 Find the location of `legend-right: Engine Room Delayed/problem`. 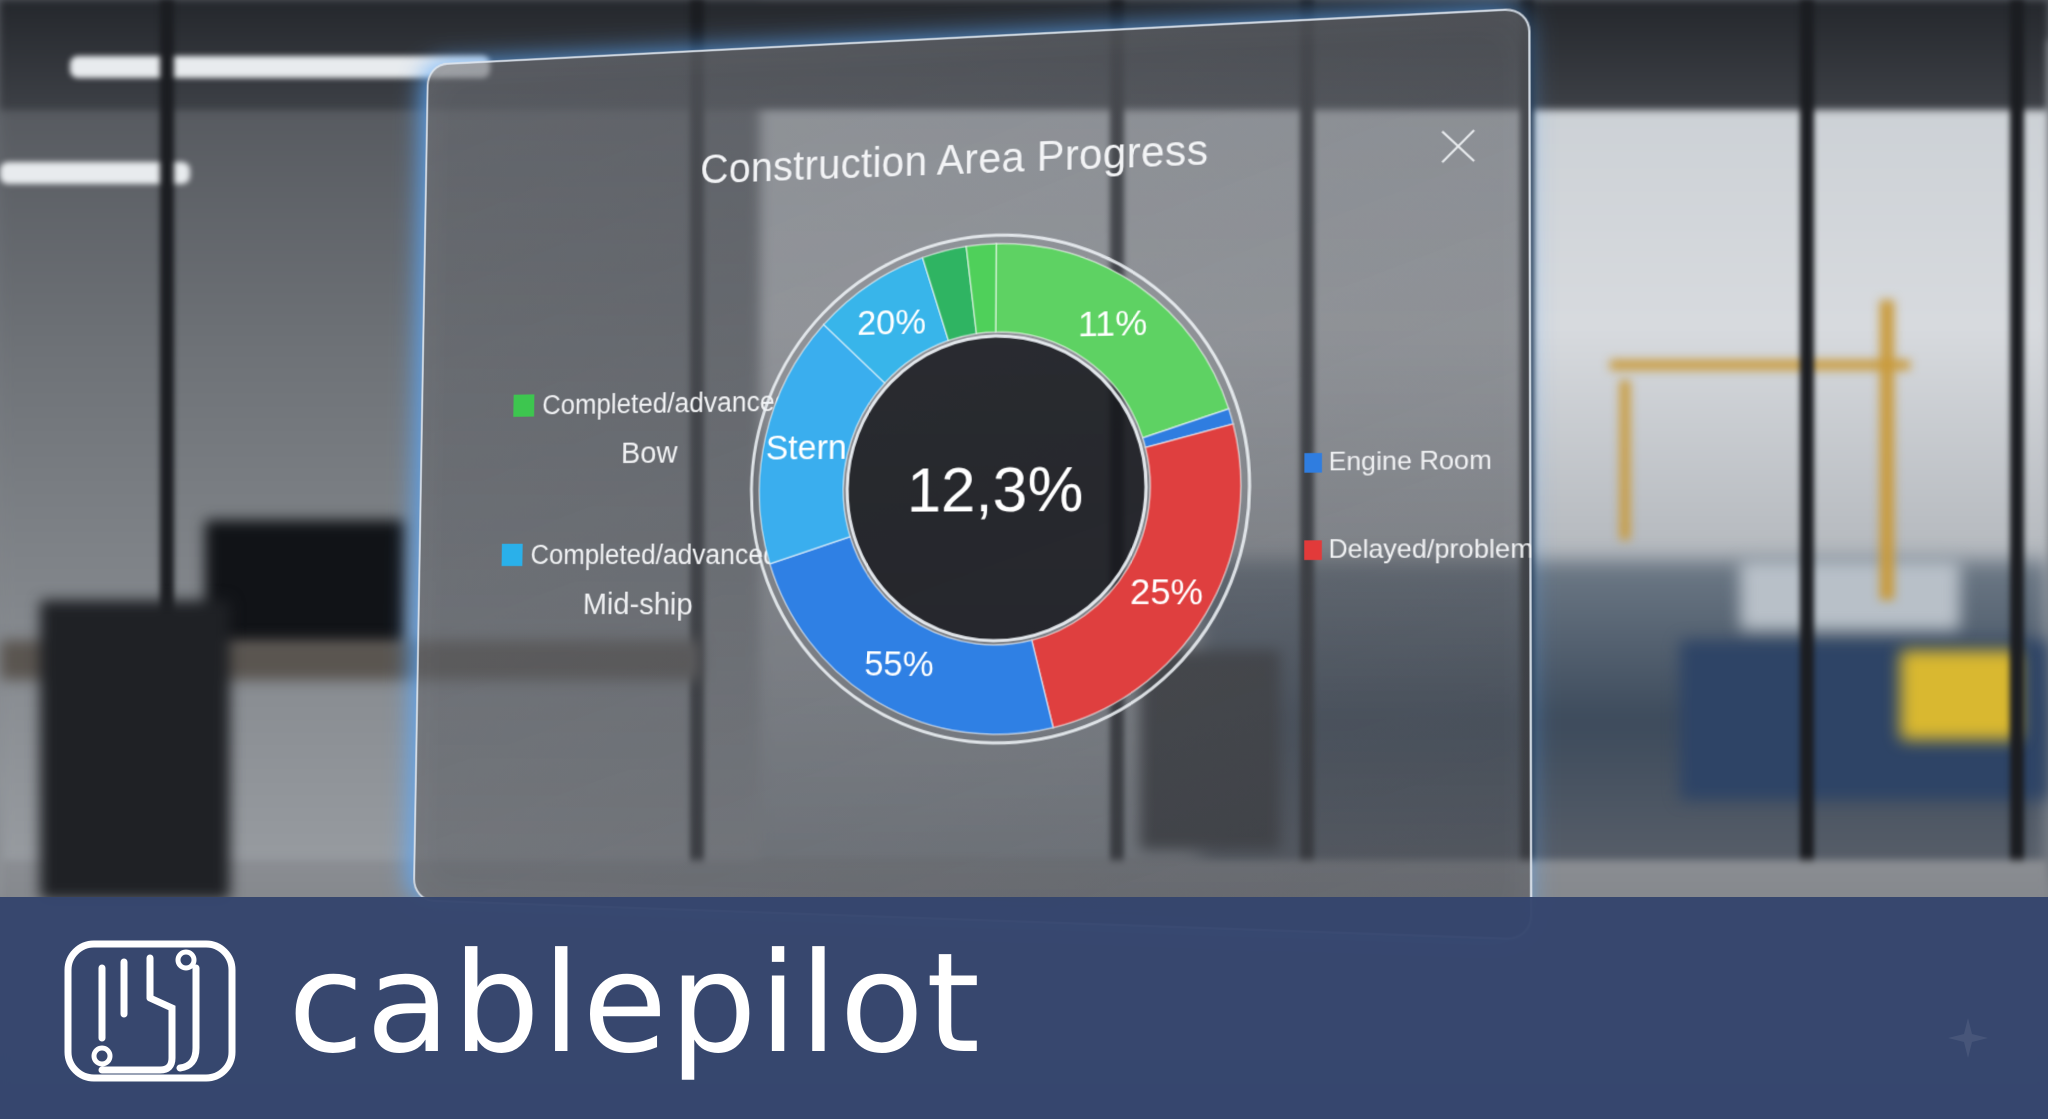

legend-right: Engine Room Delayed/problem is located at coordinates (1418, 534).